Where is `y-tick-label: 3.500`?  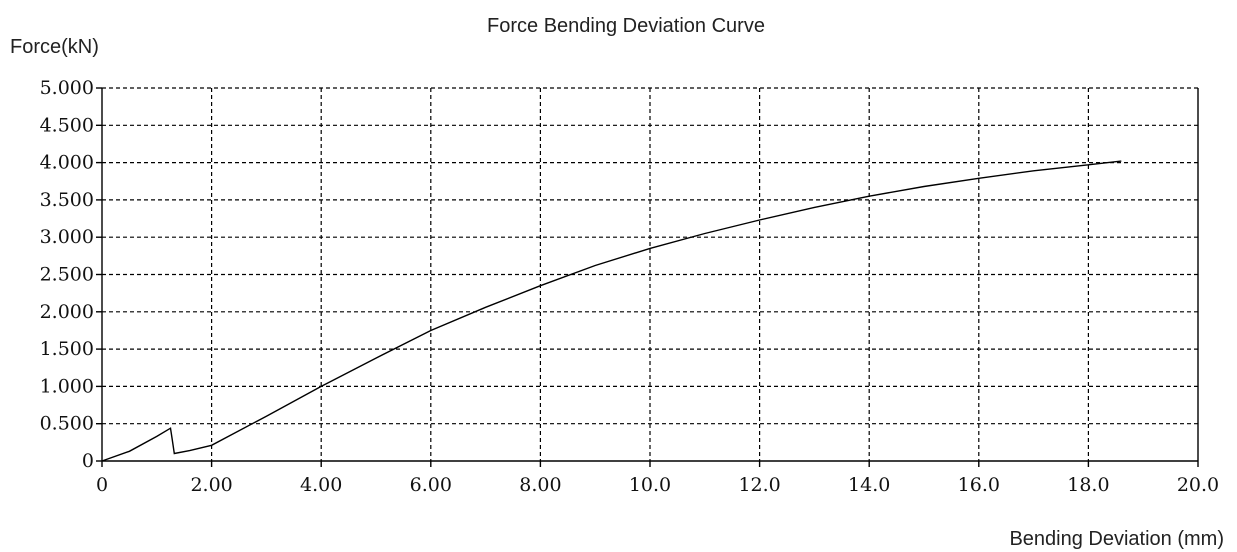
y-tick-label: 3.500 is located at coordinates (67, 200).